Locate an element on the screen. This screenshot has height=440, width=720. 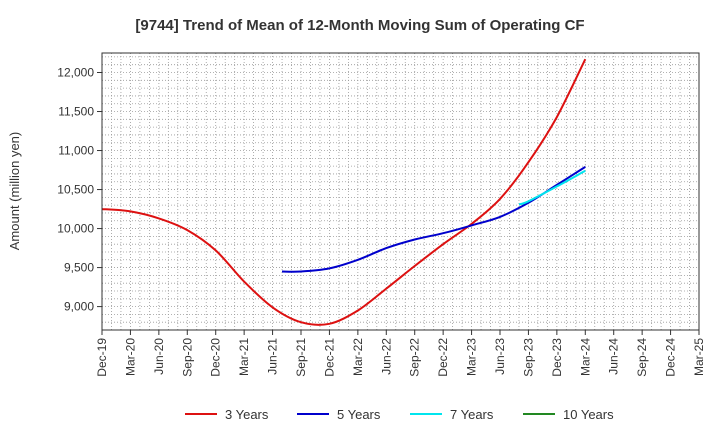
series-line-7-years is located at coordinates (552, 187).